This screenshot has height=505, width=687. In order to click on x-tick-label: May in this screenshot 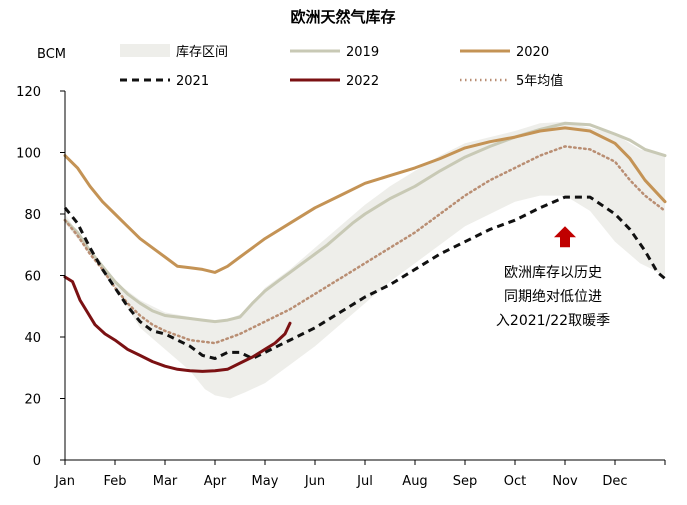, I will do `click(265, 481)`.